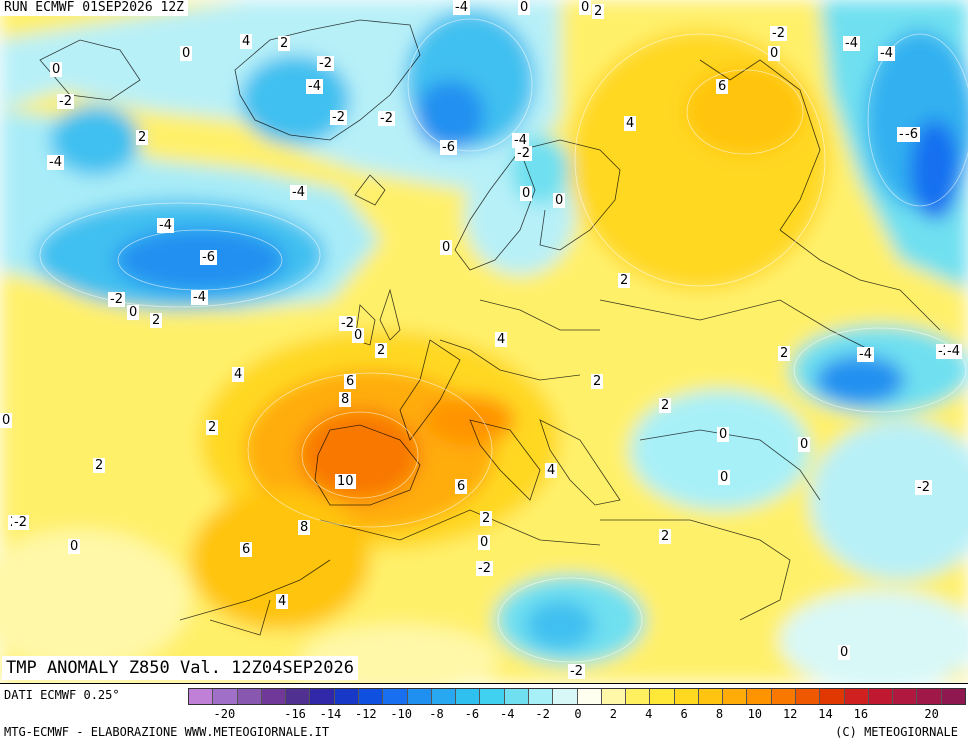 This screenshot has height=745, width=968. I want to click on legend-tick-label: -10, so click(401, 714).